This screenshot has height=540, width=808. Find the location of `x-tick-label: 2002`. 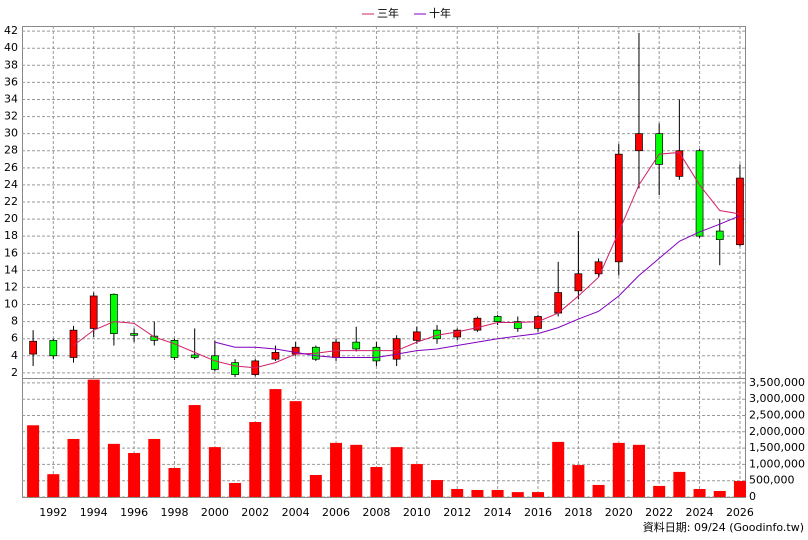

x-tick-label: 2002 is located at coordinates (255, 512).